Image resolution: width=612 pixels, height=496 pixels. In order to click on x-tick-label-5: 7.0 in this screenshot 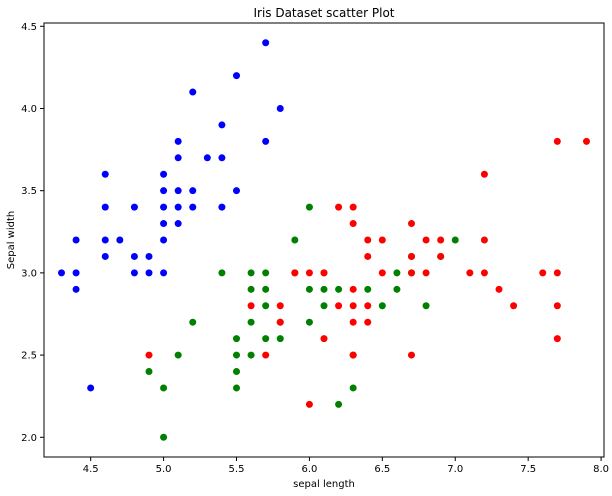, I will do `click(455, 469)`.